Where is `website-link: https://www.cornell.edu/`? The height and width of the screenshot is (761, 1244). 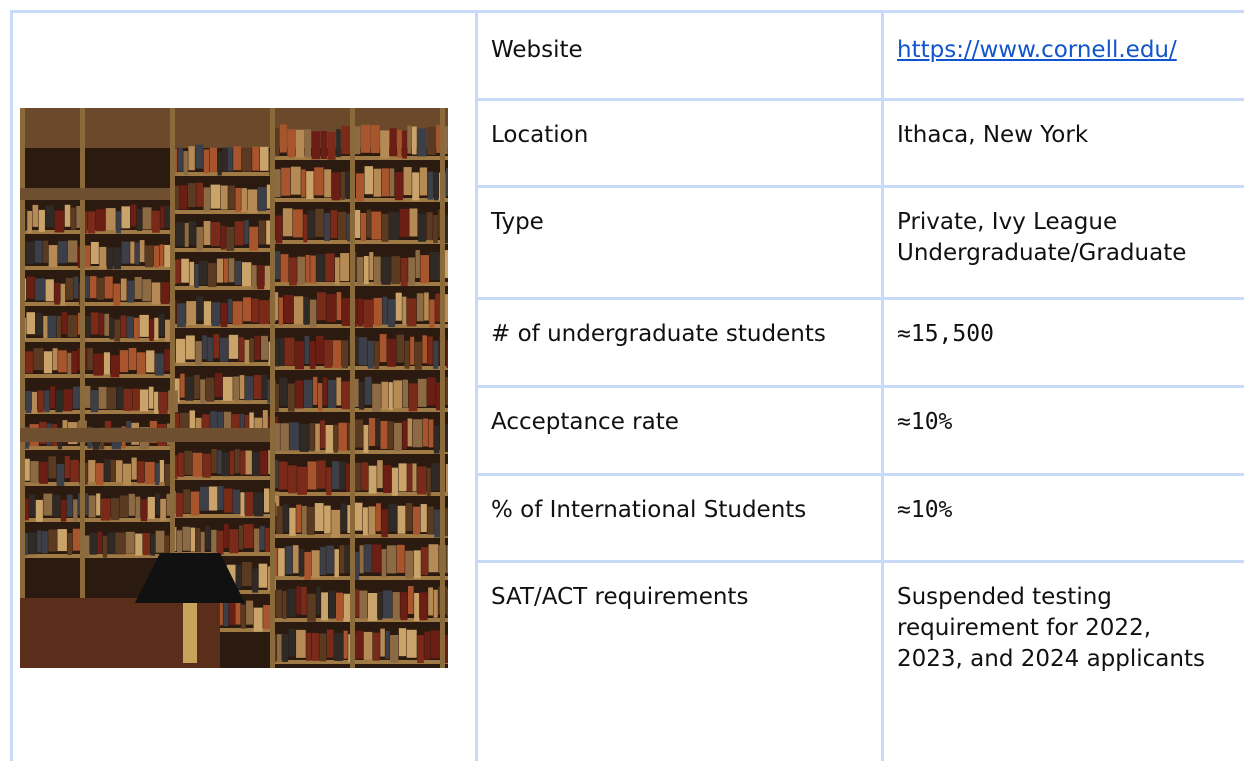 website-link: https://www.cornell.edu/ is located at coordinates (1037, 50).